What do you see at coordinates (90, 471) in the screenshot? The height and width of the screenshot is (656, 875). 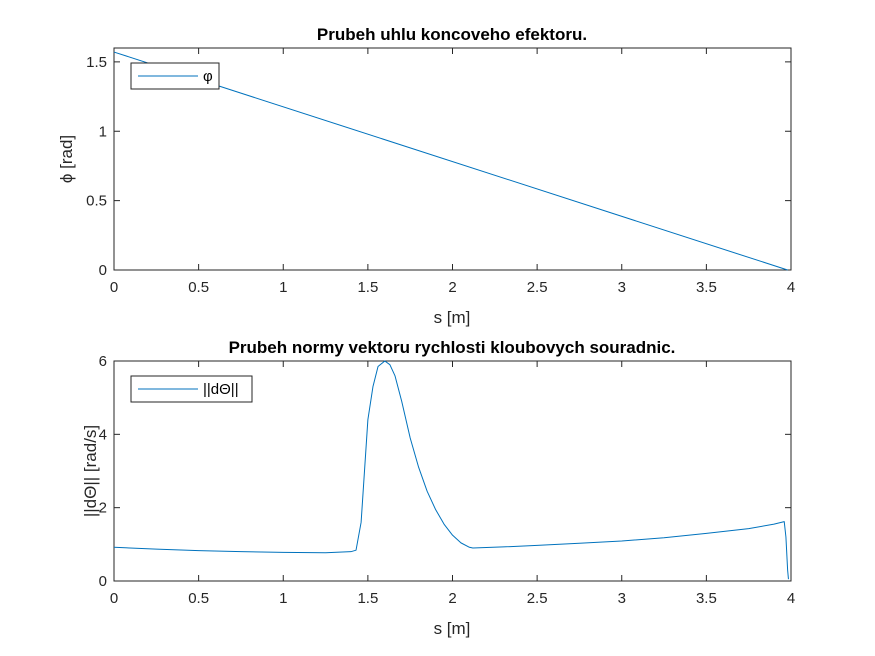 I see `y-axis-label-2: ||dΘ|| [rad/s]` at bounding box center [90, 471].